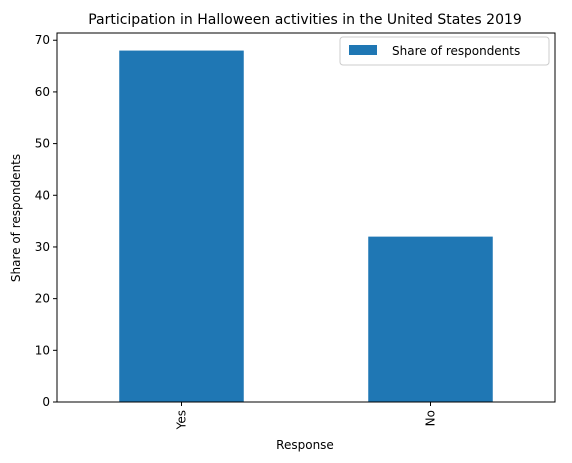 The height and width of the screenshot is (463, 572). What do you see at coordinates (42, 299) in the screenshot?
I see `y-tick-label: 20` at bounding box center [42, 299].